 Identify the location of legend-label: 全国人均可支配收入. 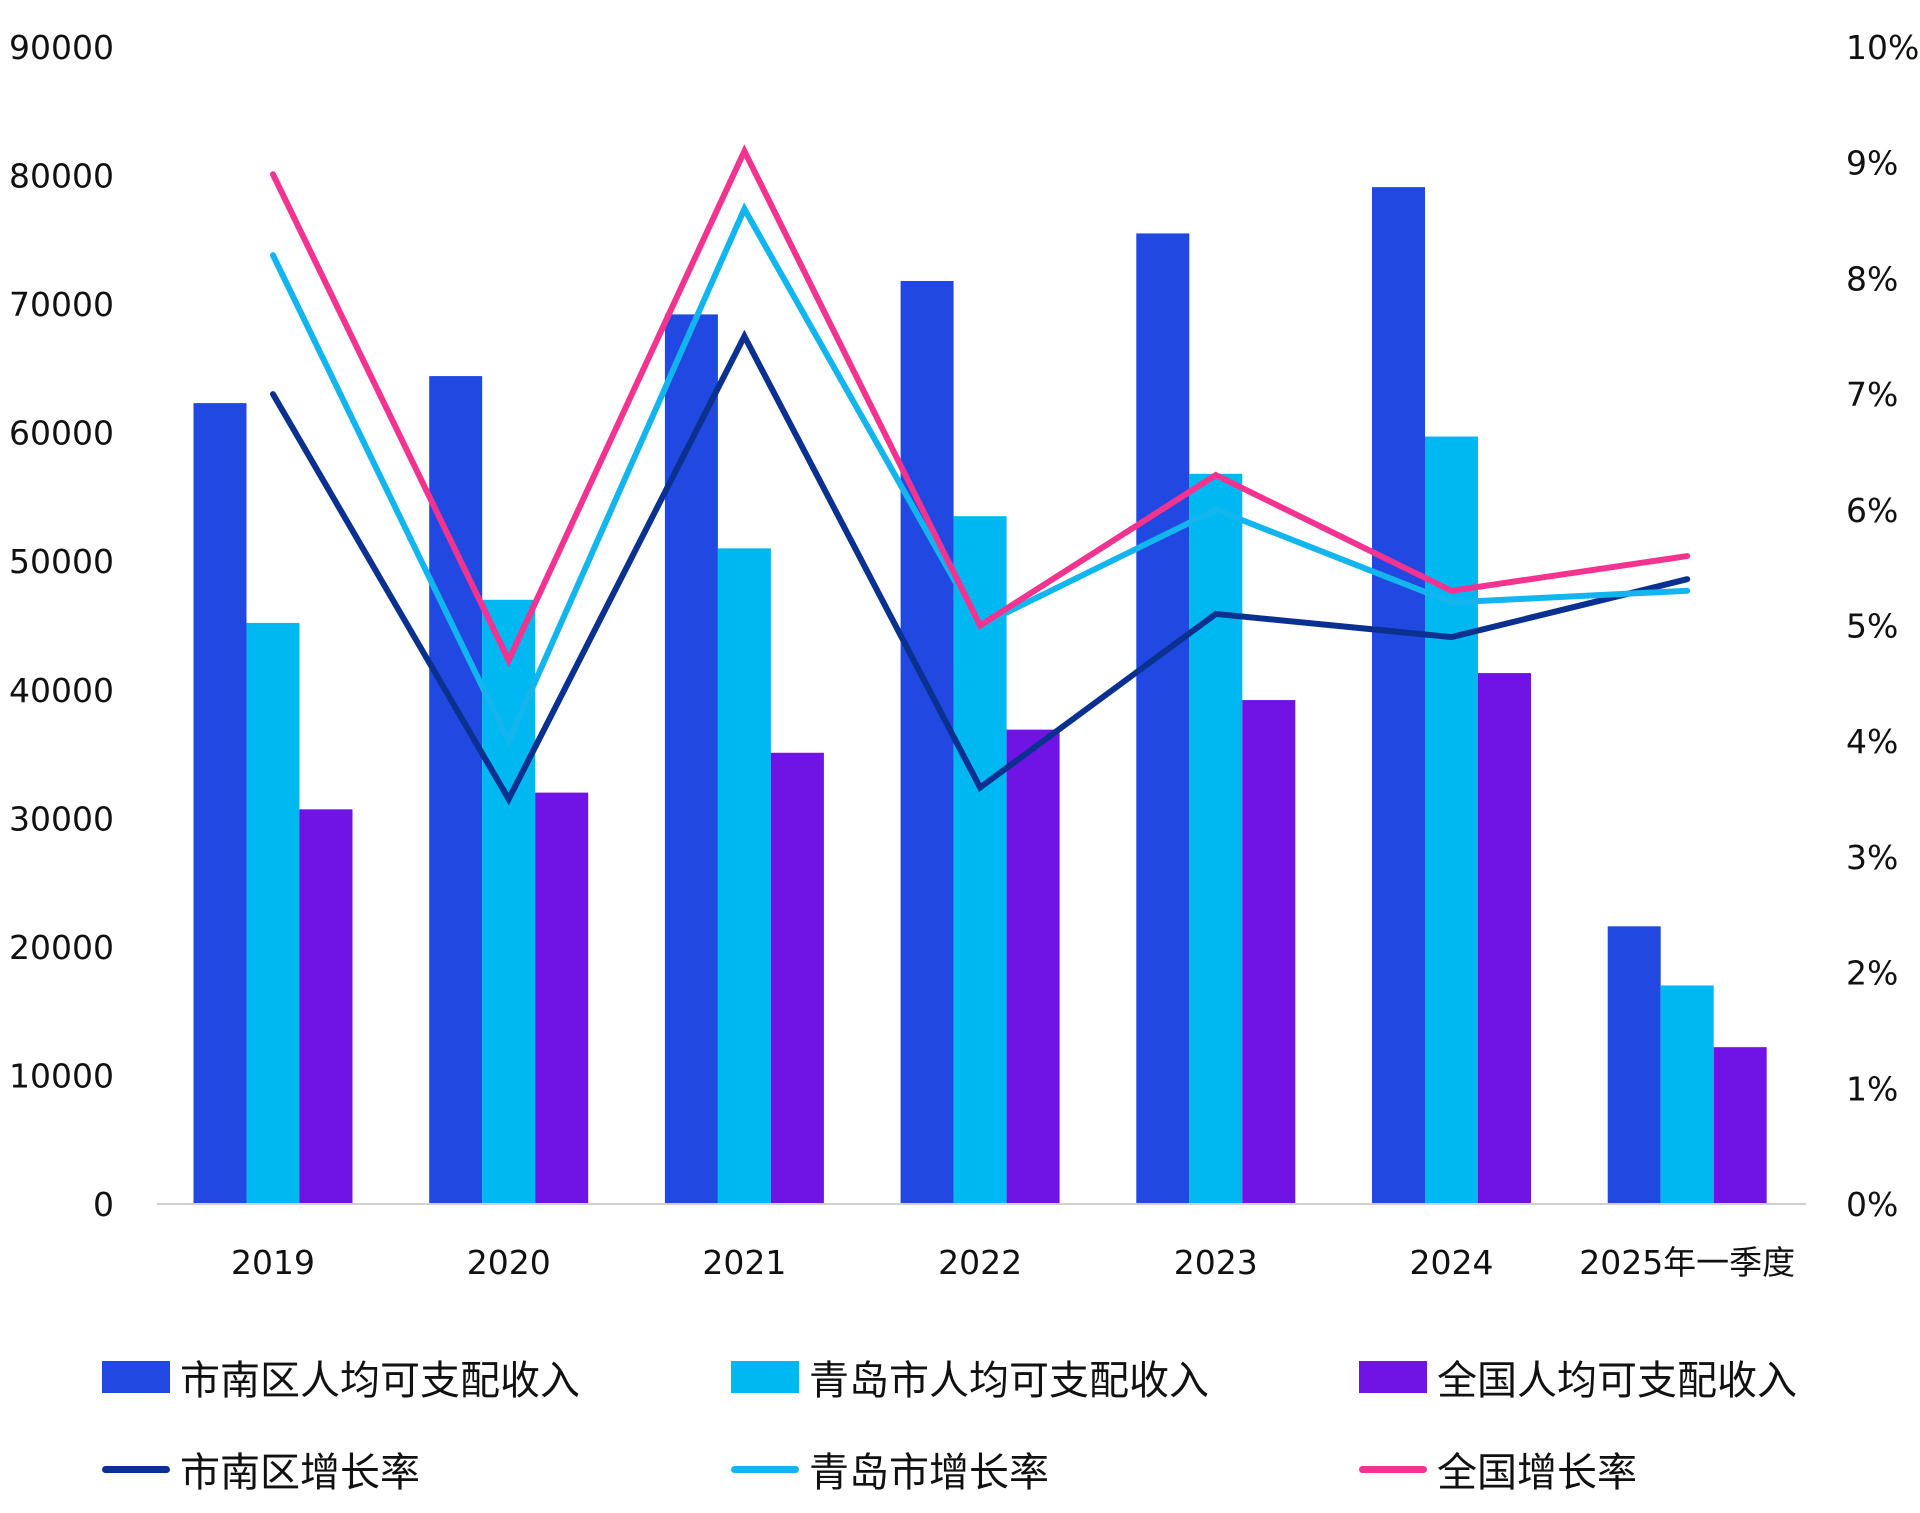
(1617, 1381).